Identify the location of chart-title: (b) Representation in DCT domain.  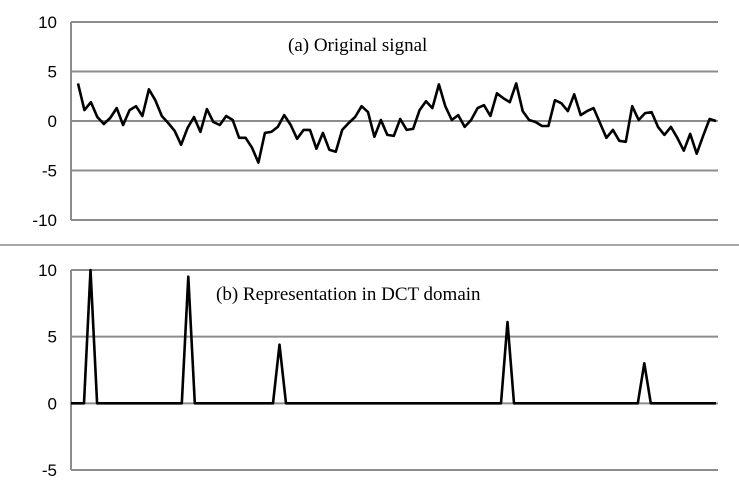
(348, 294).